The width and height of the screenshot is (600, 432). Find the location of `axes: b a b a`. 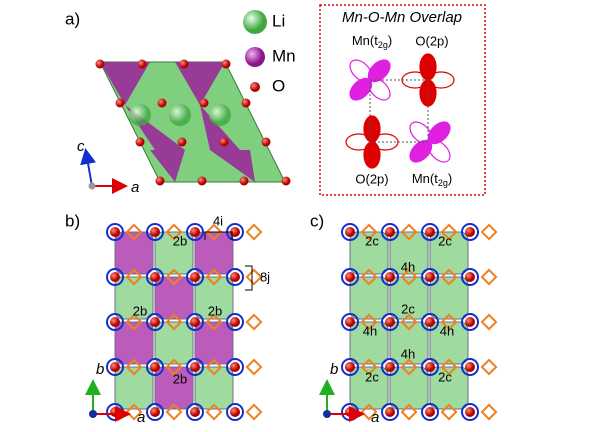

axes: b a b a is located at coordinates (232, 393).